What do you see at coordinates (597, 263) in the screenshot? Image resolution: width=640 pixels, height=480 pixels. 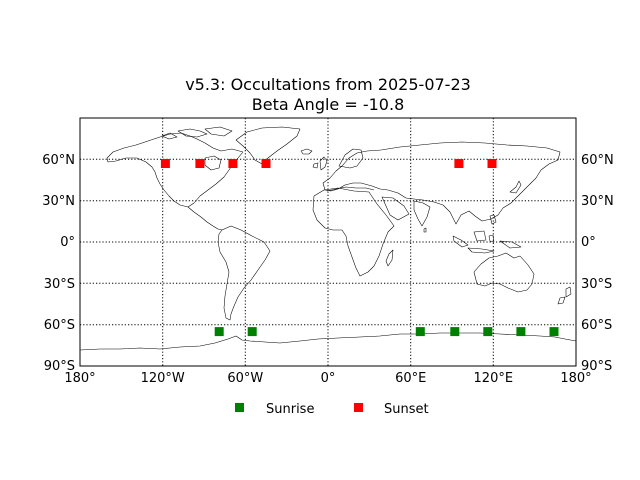 I see `right-latitude-labels: 60°N 30°N 0° 30°S 60°S 90°S` at bounding box center [597, 263].